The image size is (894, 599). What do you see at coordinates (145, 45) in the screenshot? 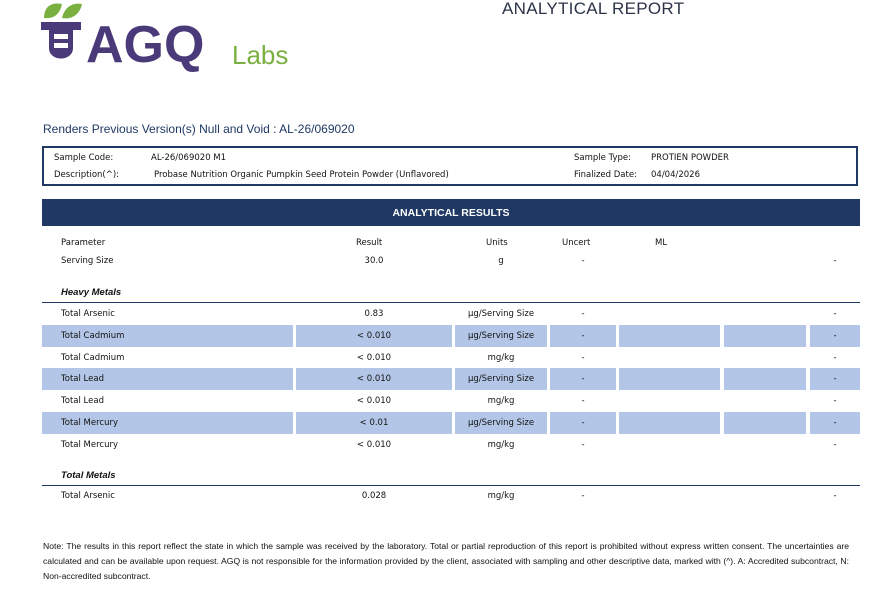
I see `logo-text: AGQ` at bounding box center [145, 45].